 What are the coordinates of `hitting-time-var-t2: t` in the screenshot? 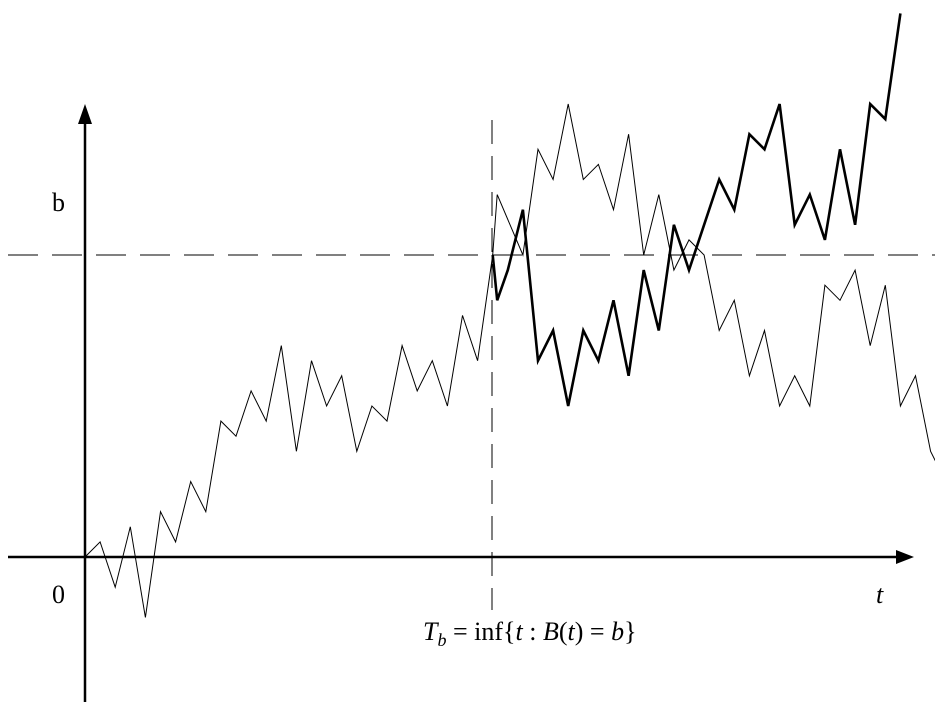 It's located at (572, 631).